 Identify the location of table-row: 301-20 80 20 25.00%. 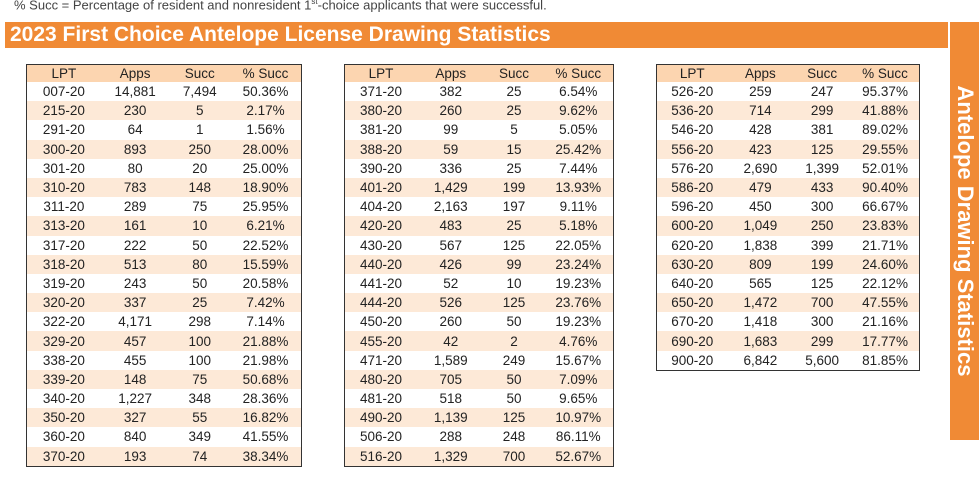
(164, 168).